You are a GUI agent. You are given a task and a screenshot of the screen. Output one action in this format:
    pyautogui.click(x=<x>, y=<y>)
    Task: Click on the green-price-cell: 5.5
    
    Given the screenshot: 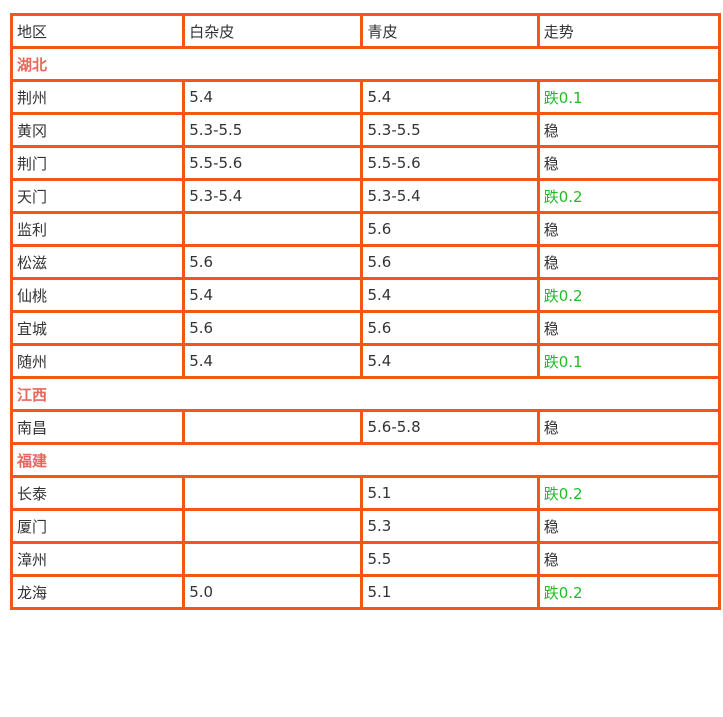 What is the action you would take?
    pyautogui.click(x=450, y=559)
    